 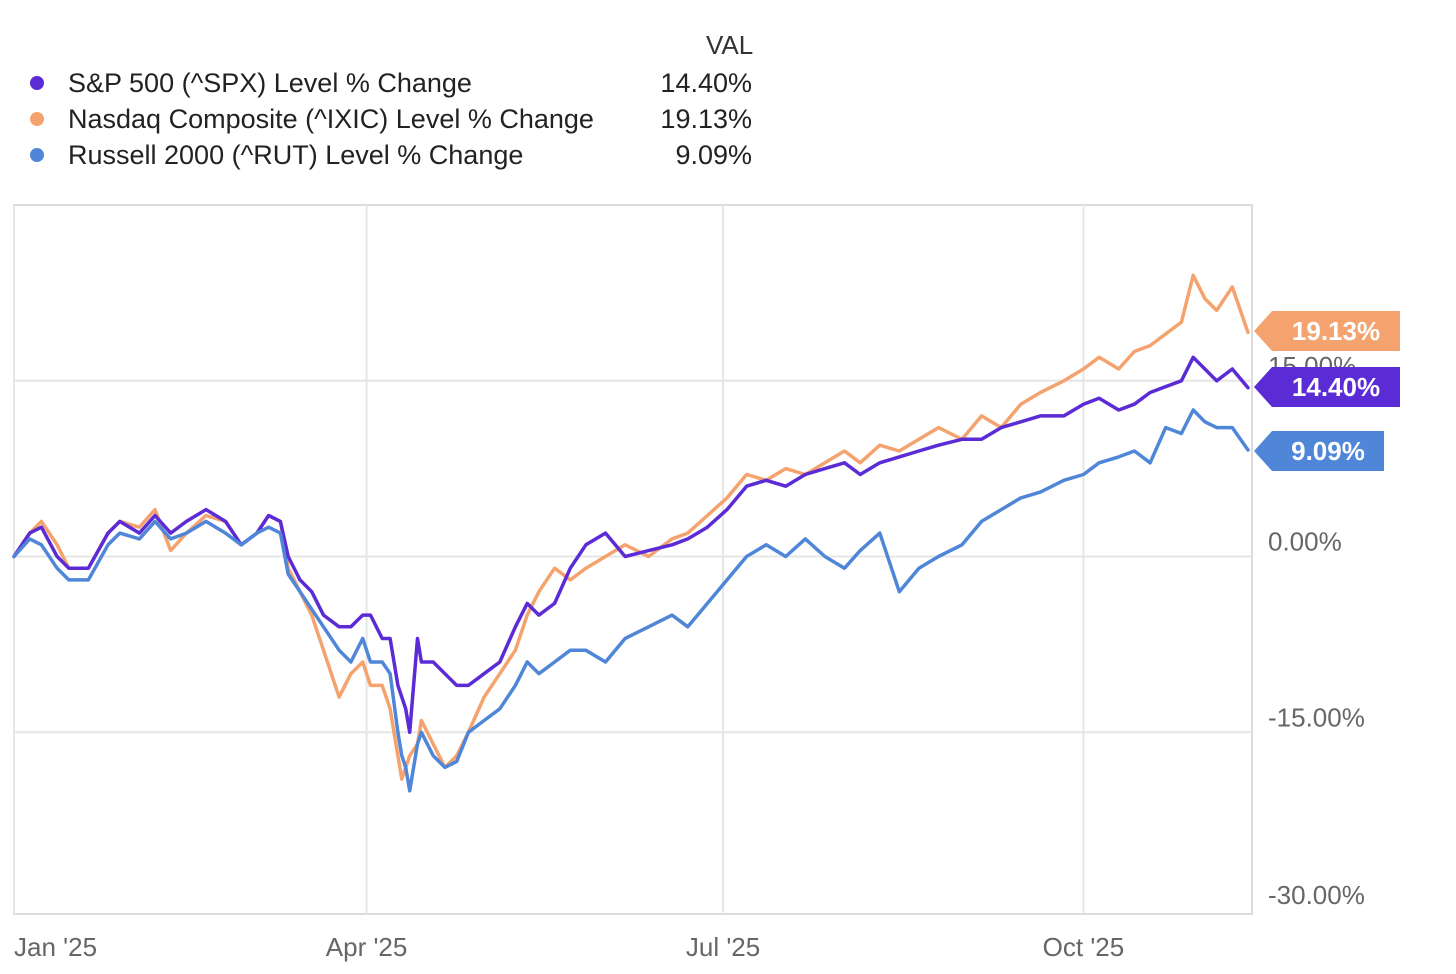 I want to click on x-tick-label: Oct '25, so click(x=1084, y=947).